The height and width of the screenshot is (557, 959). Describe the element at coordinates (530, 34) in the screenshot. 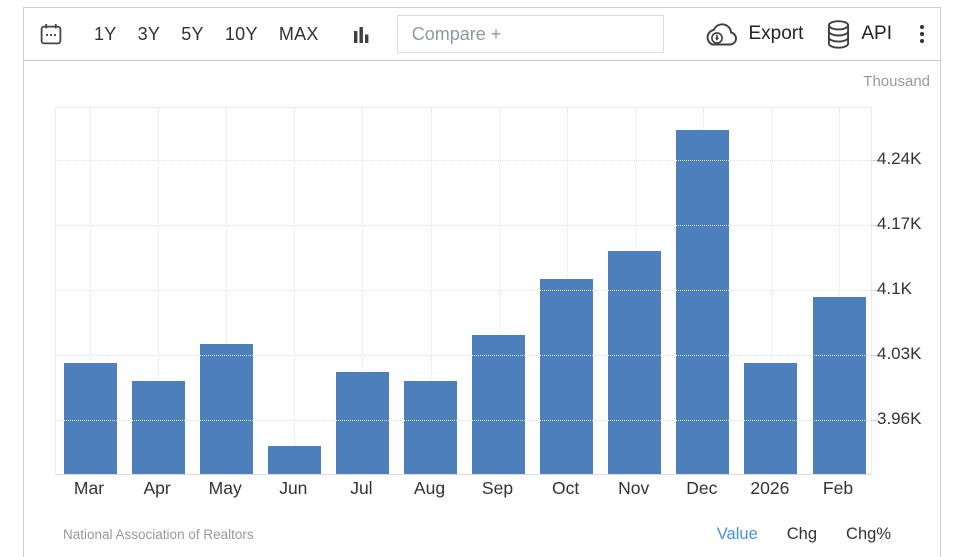

I see `compare-input` at that location.